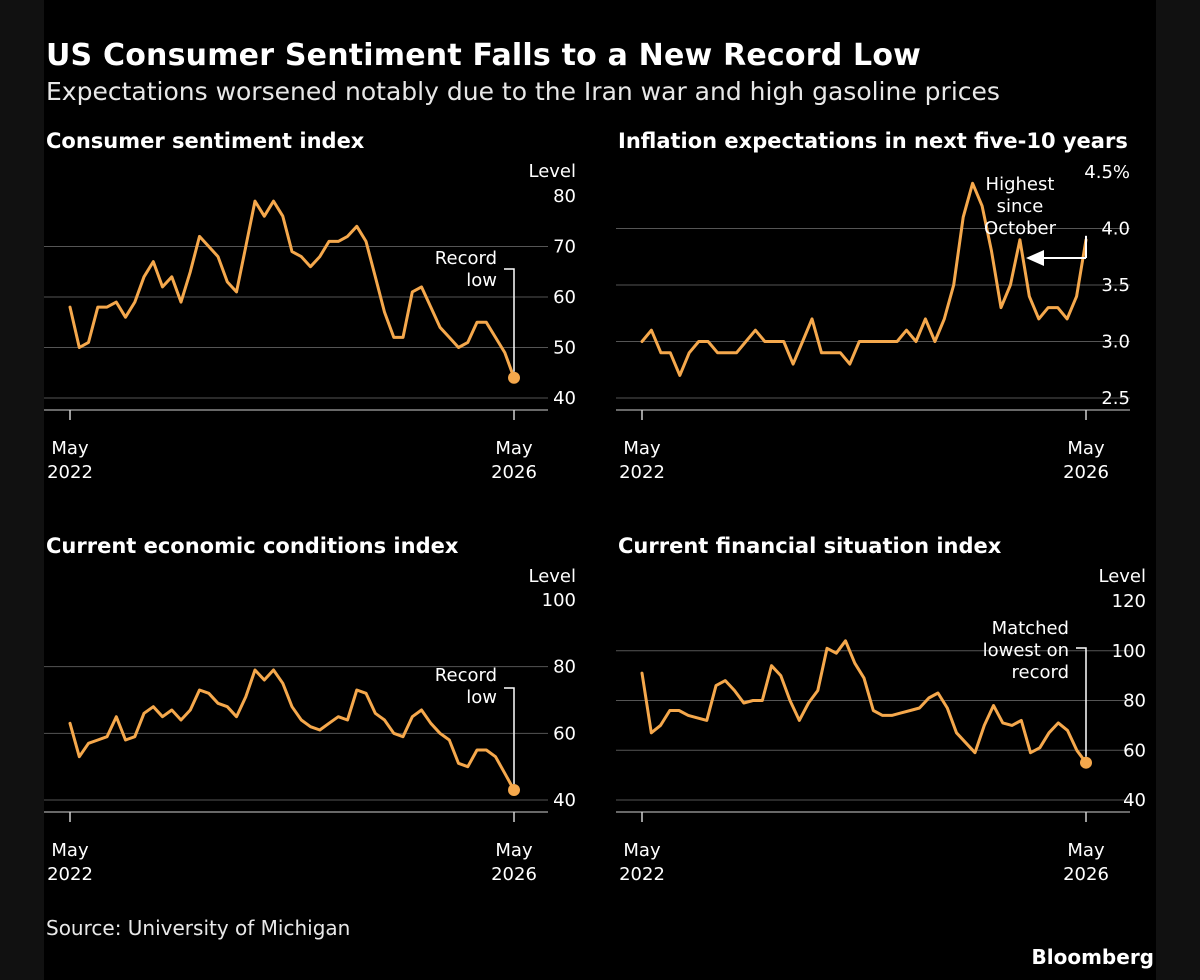  What do you see at coordinates (1035, 258) in the screenshot?
I see `annotation-arrowhead` at bounding box center [1035, 258].